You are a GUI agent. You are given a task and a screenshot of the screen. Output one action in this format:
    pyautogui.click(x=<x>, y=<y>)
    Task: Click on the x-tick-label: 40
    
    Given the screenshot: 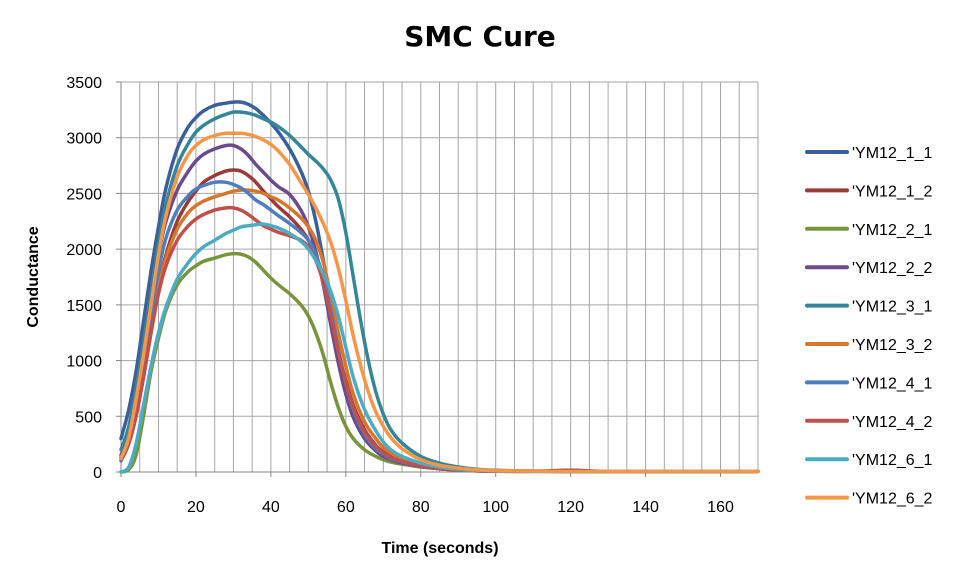 What is the action you would take?
    pyautogui.click(x=271, y=507)
    